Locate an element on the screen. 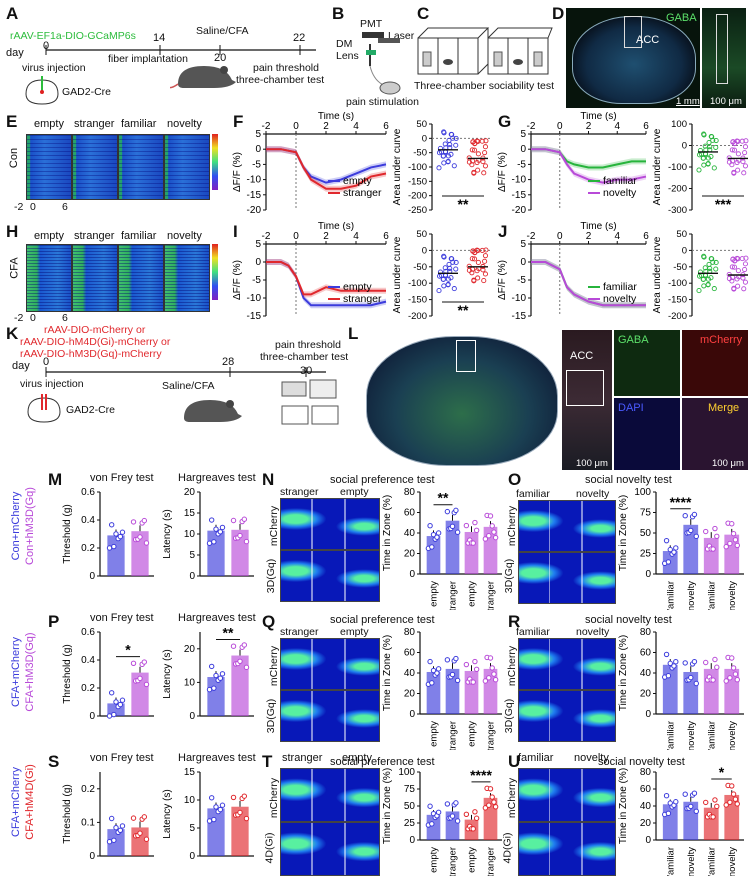 Image resolution: width=750 pixels, height=876 pixels. y-tick-label: 0.2 is located at coordinates (88, 548).